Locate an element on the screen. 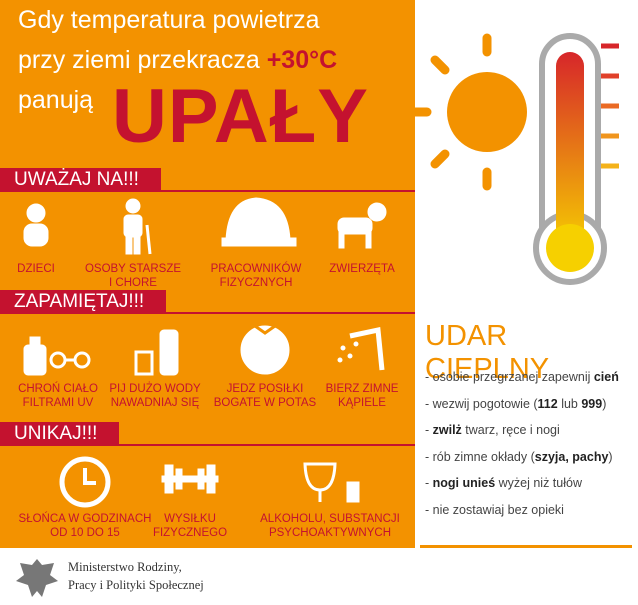  caption-line: ZWIERZĘTA is located at coordinates (362, 269).